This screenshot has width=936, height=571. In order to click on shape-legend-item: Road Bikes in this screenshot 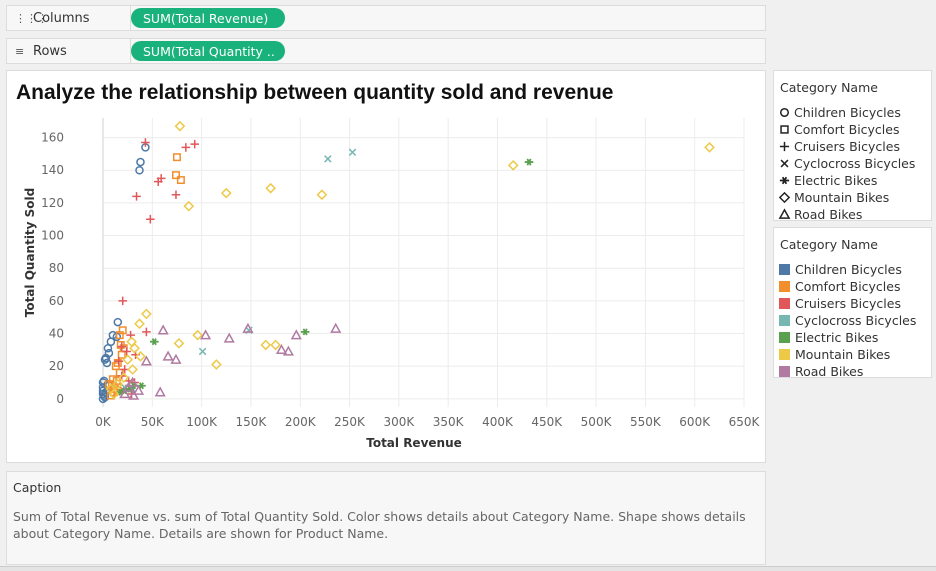, I will do `click(852, 214)`.